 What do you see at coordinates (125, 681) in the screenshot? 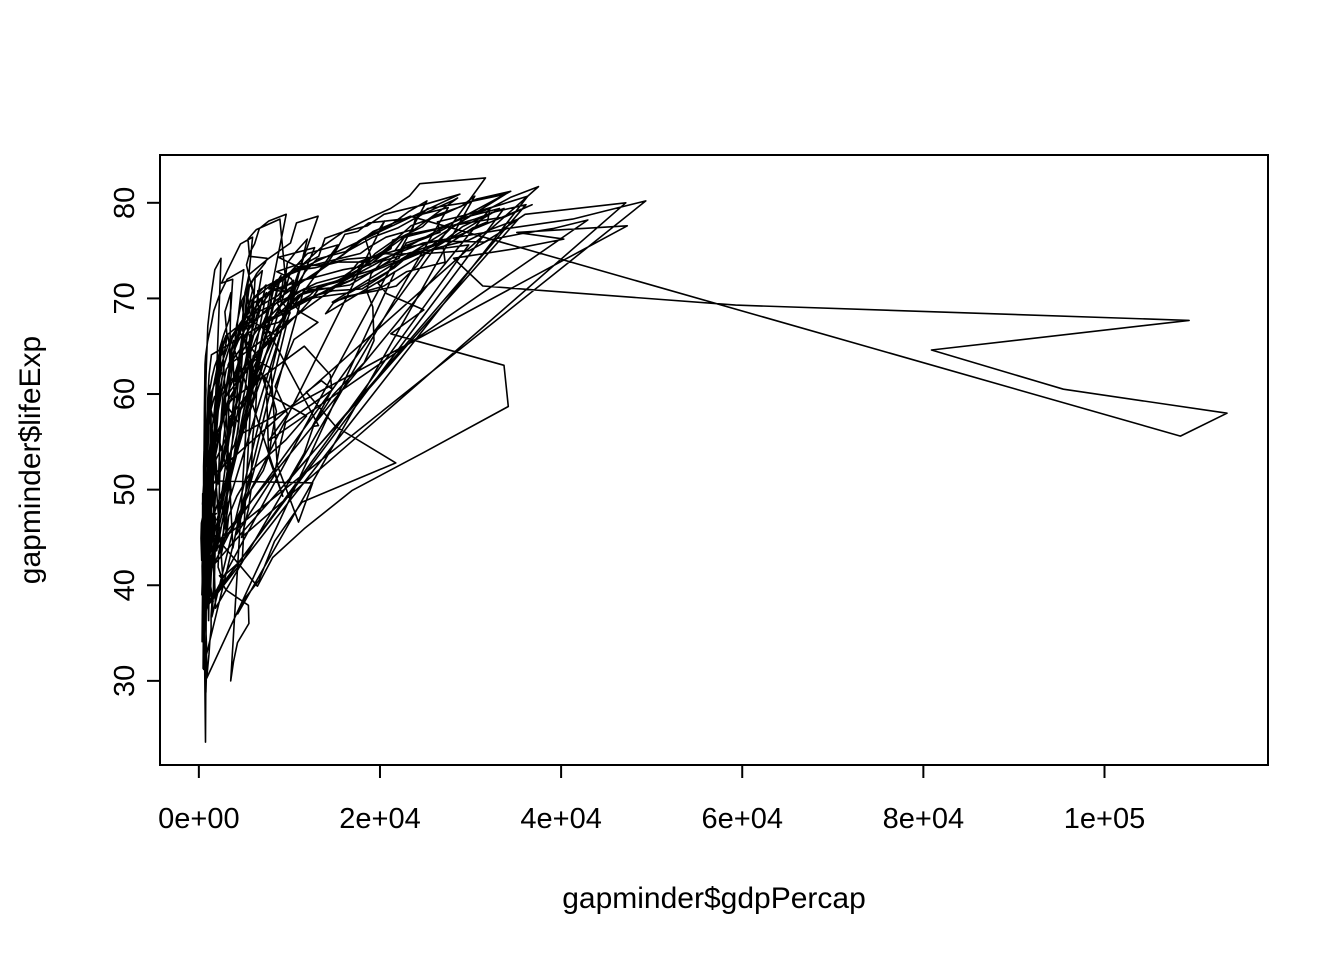
I see `y-tick-label: 30` at bounding box center [125, 681].